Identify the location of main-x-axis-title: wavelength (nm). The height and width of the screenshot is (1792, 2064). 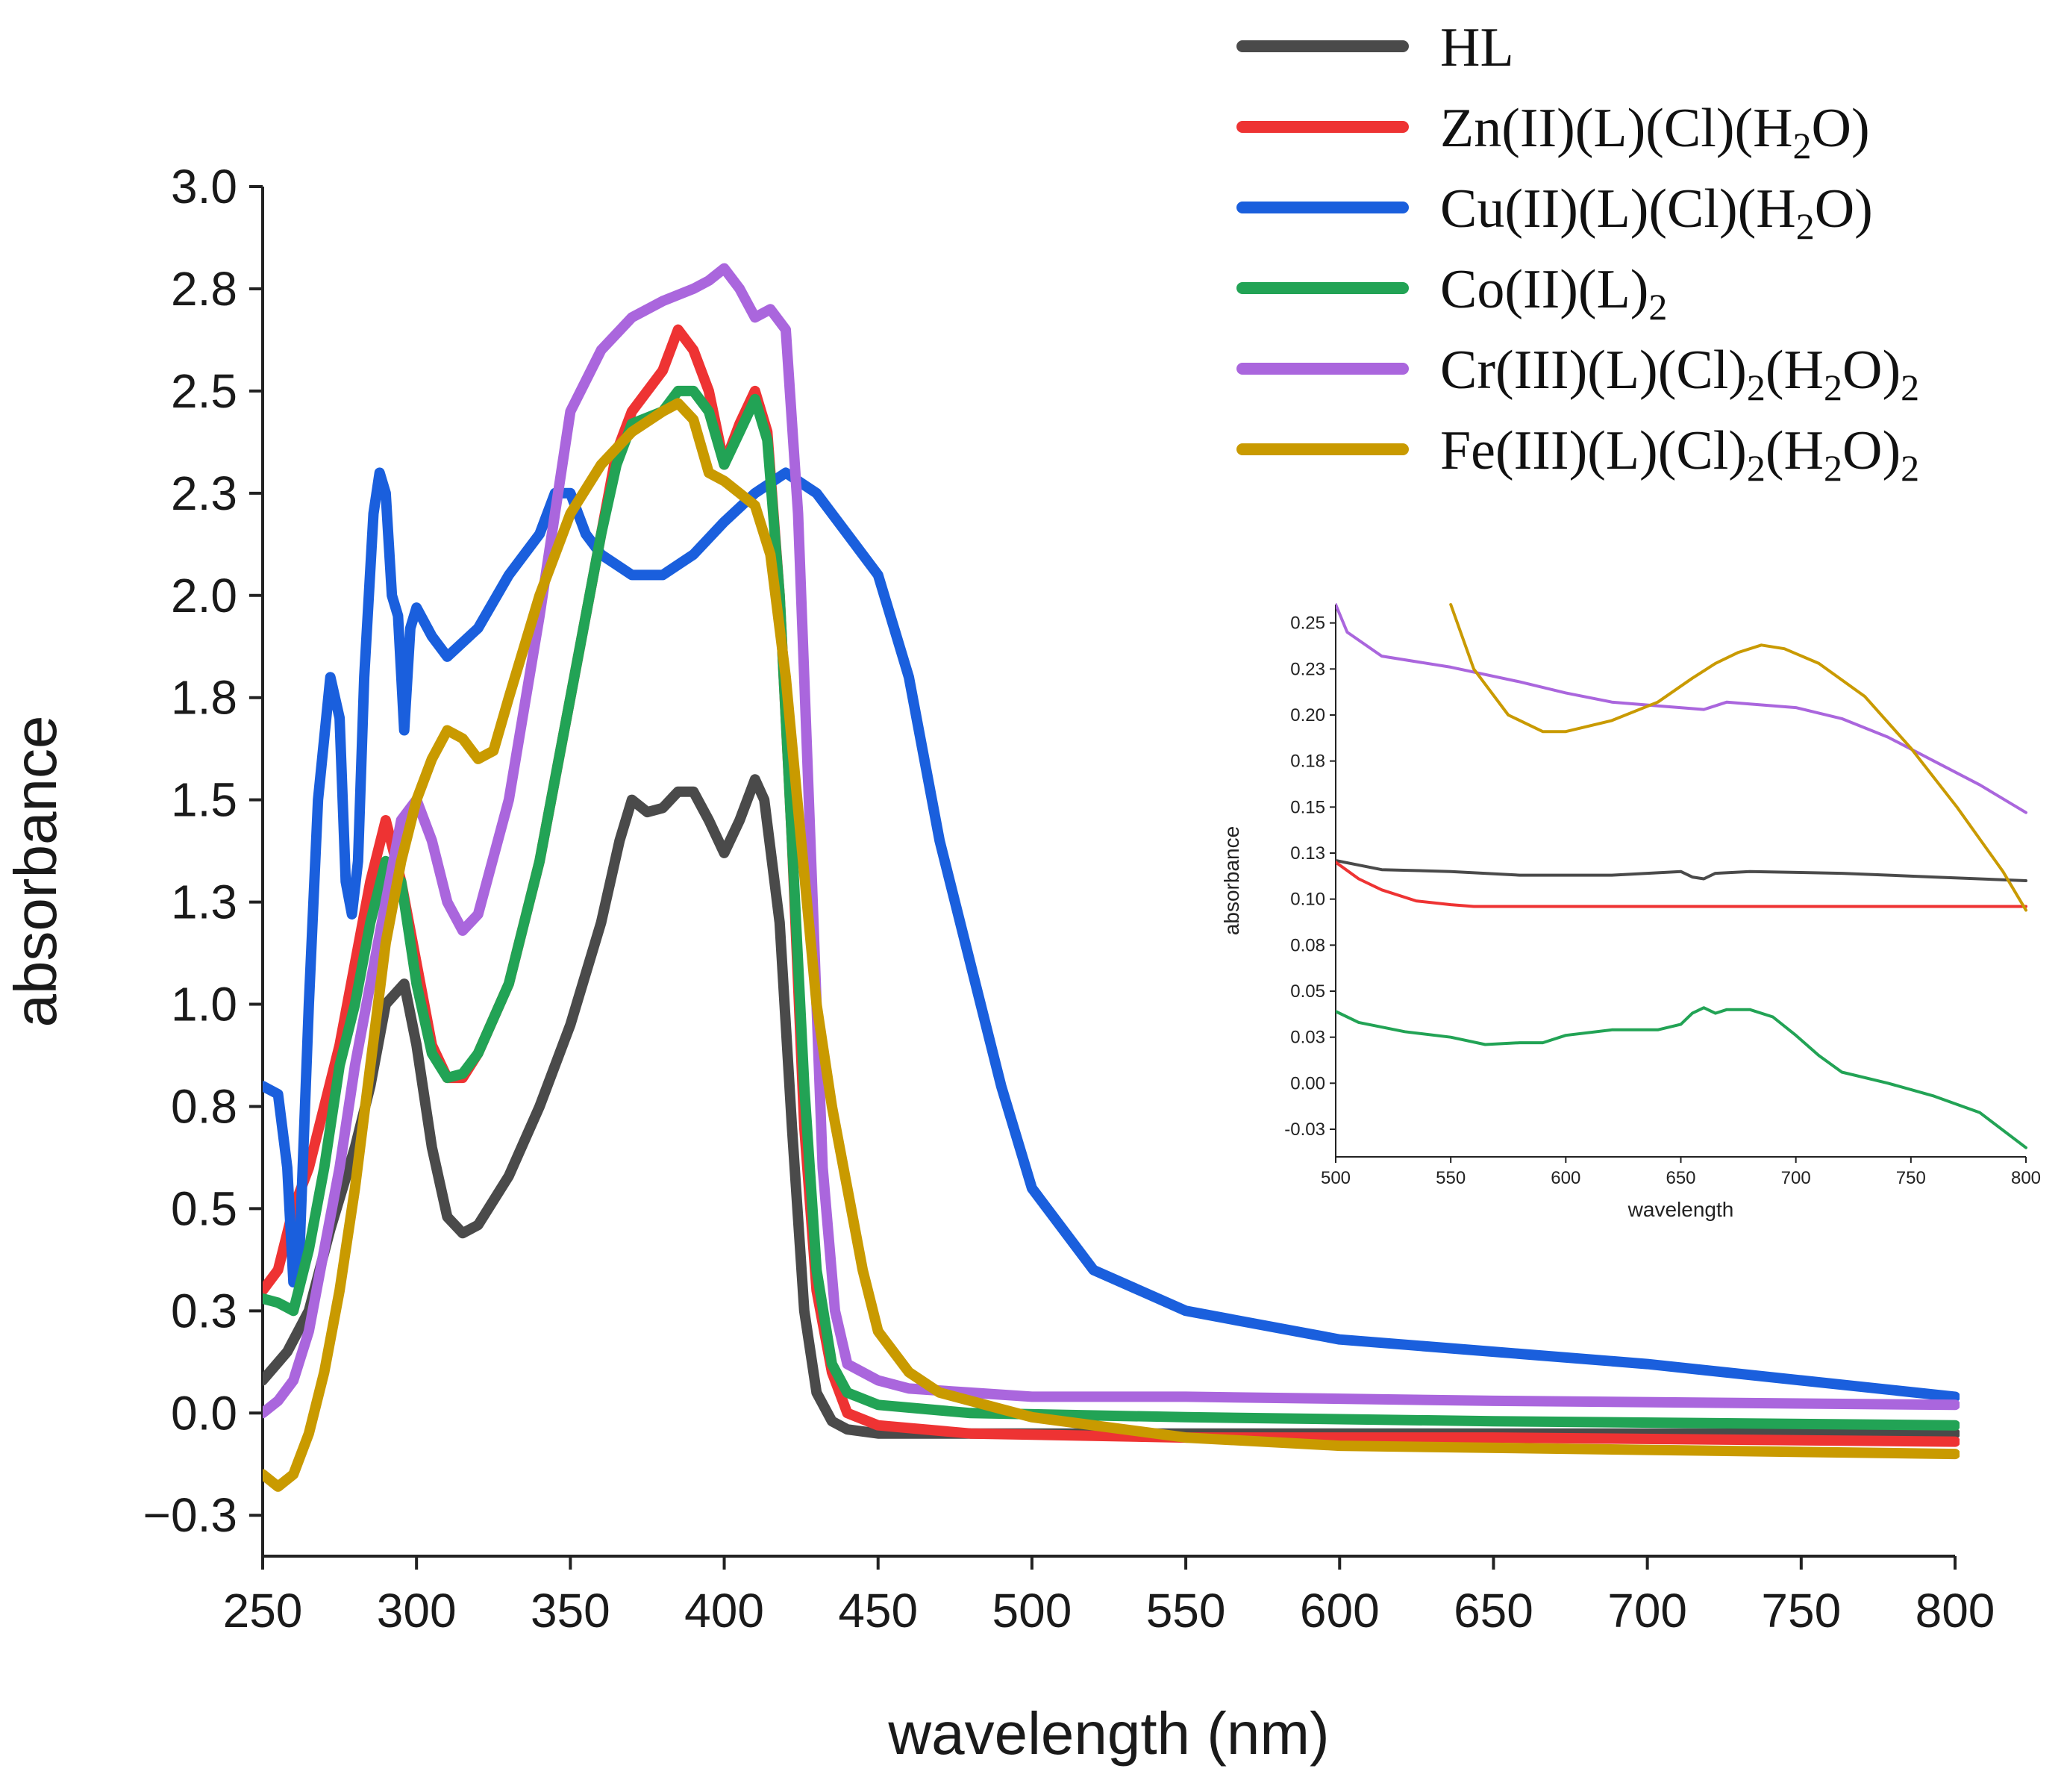
(1108, 1733).